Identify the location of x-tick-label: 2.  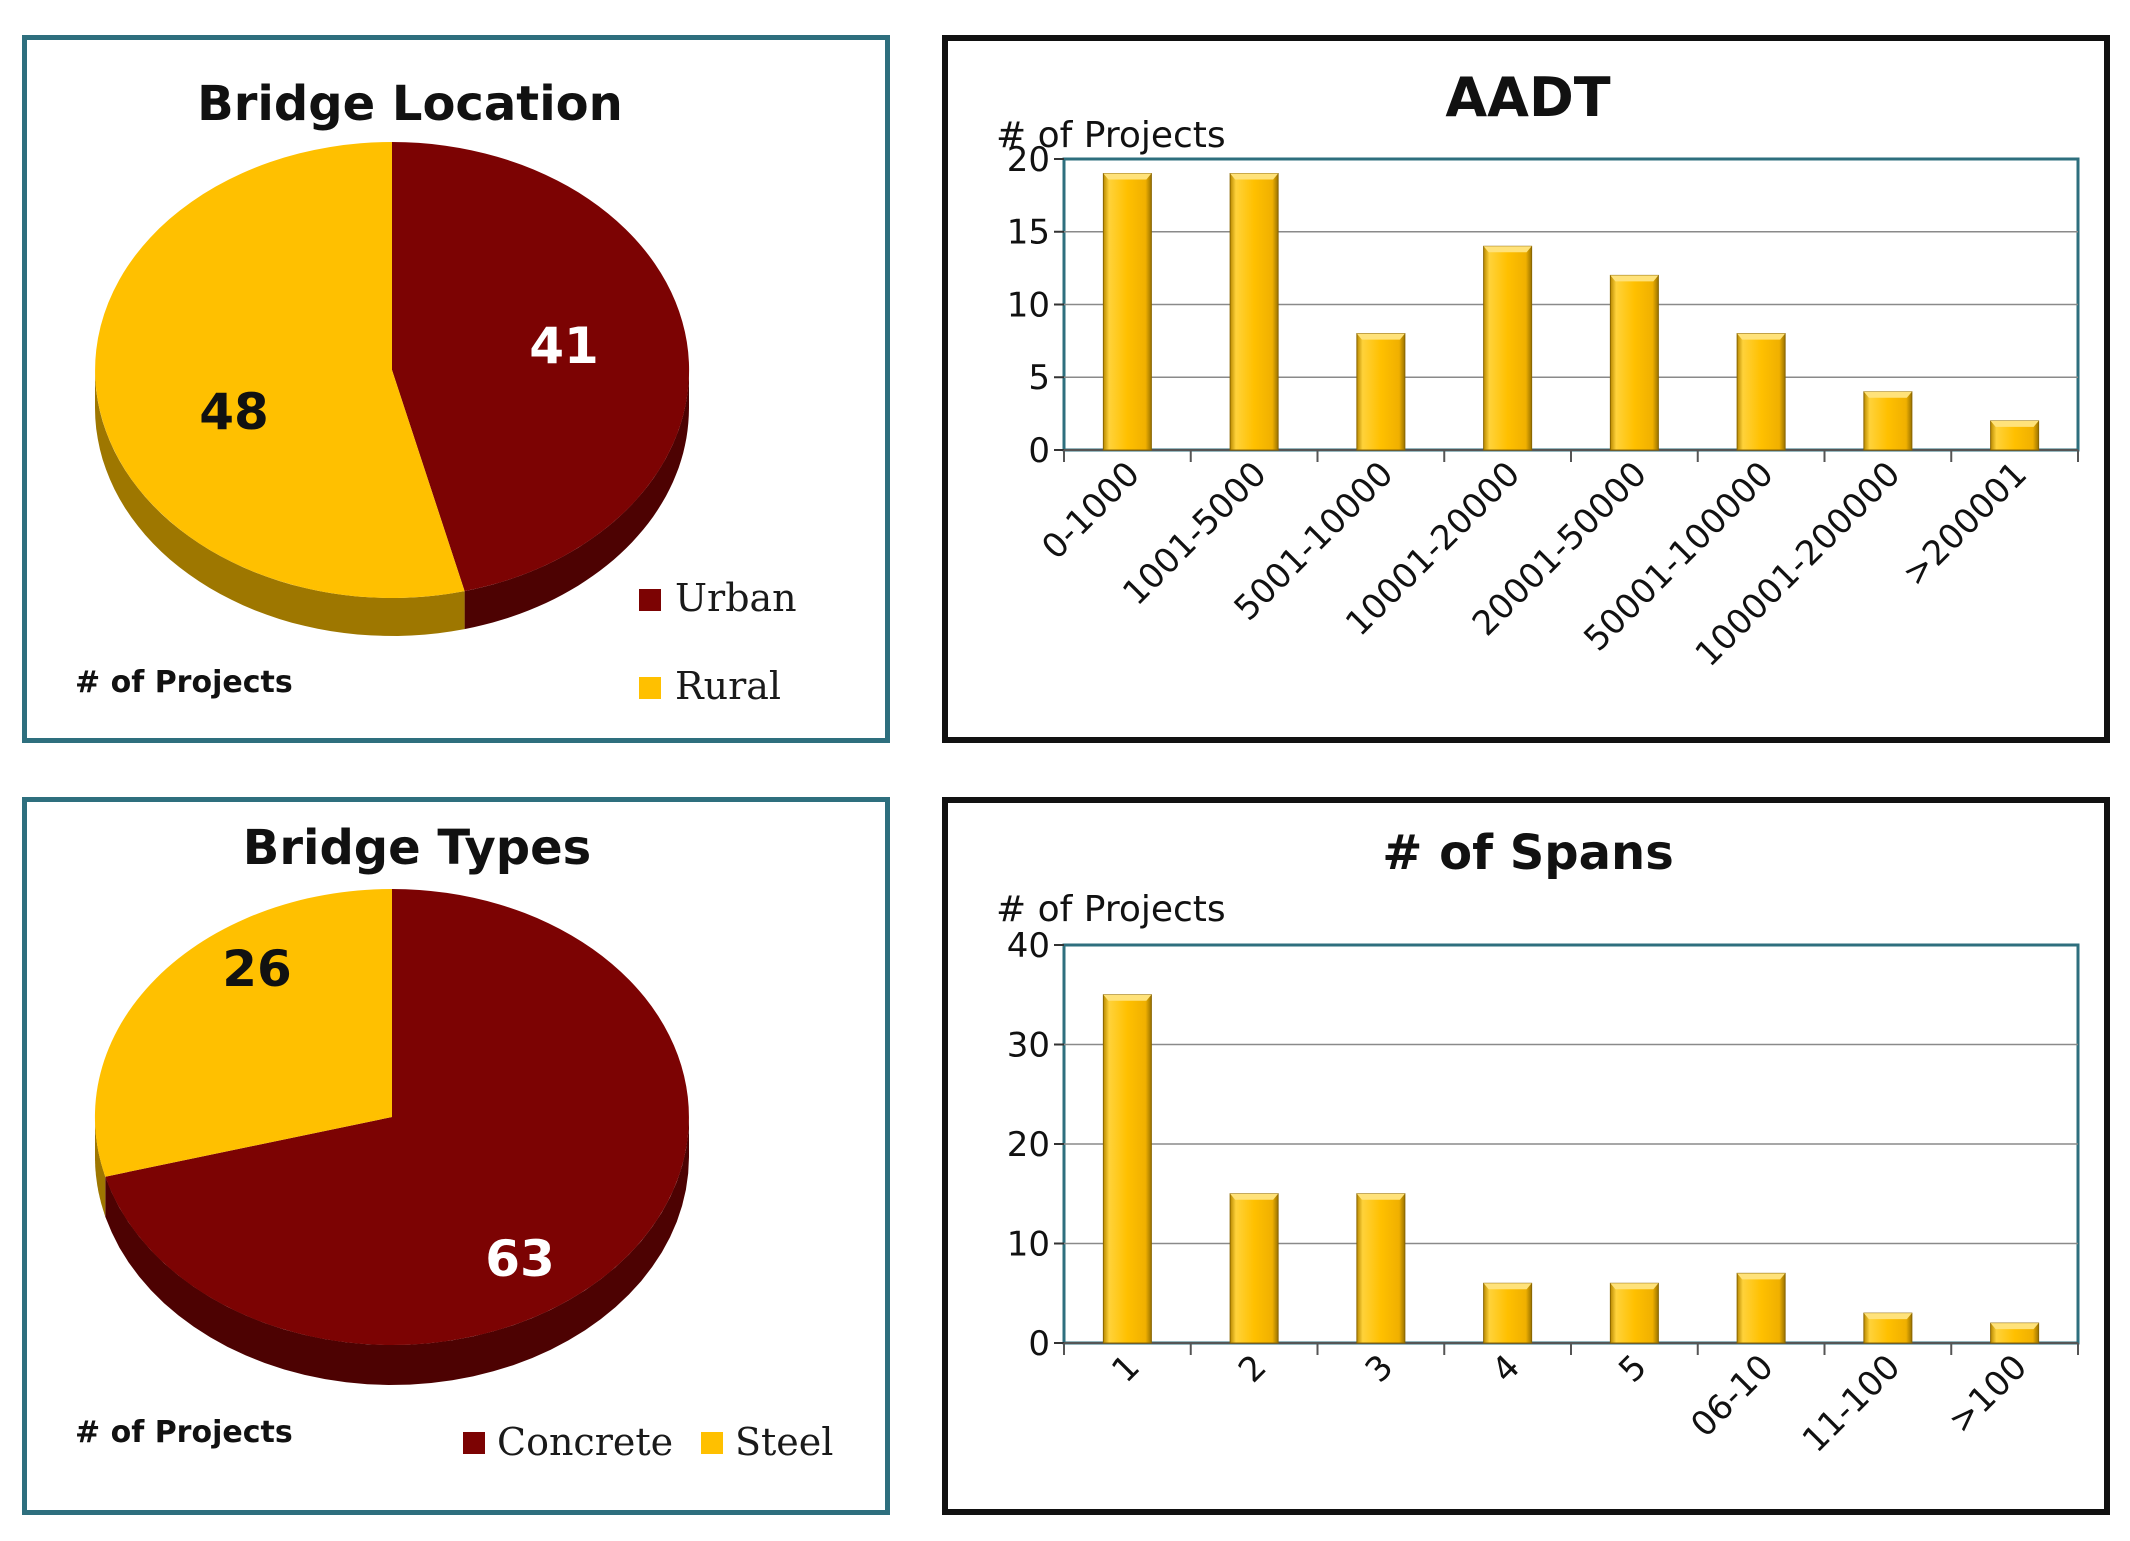
(1253, 1369).